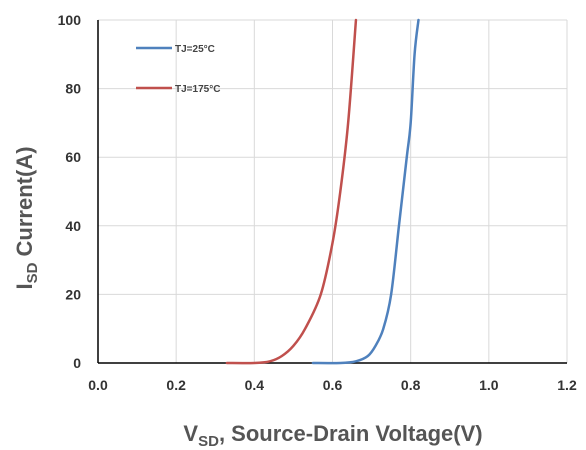 This screenshot has height=450, width=586. What do you see at coordinates (197, 89) in the screenshot?
I see `legend-label: TJ=175°C` at bounding box center [197, 89].